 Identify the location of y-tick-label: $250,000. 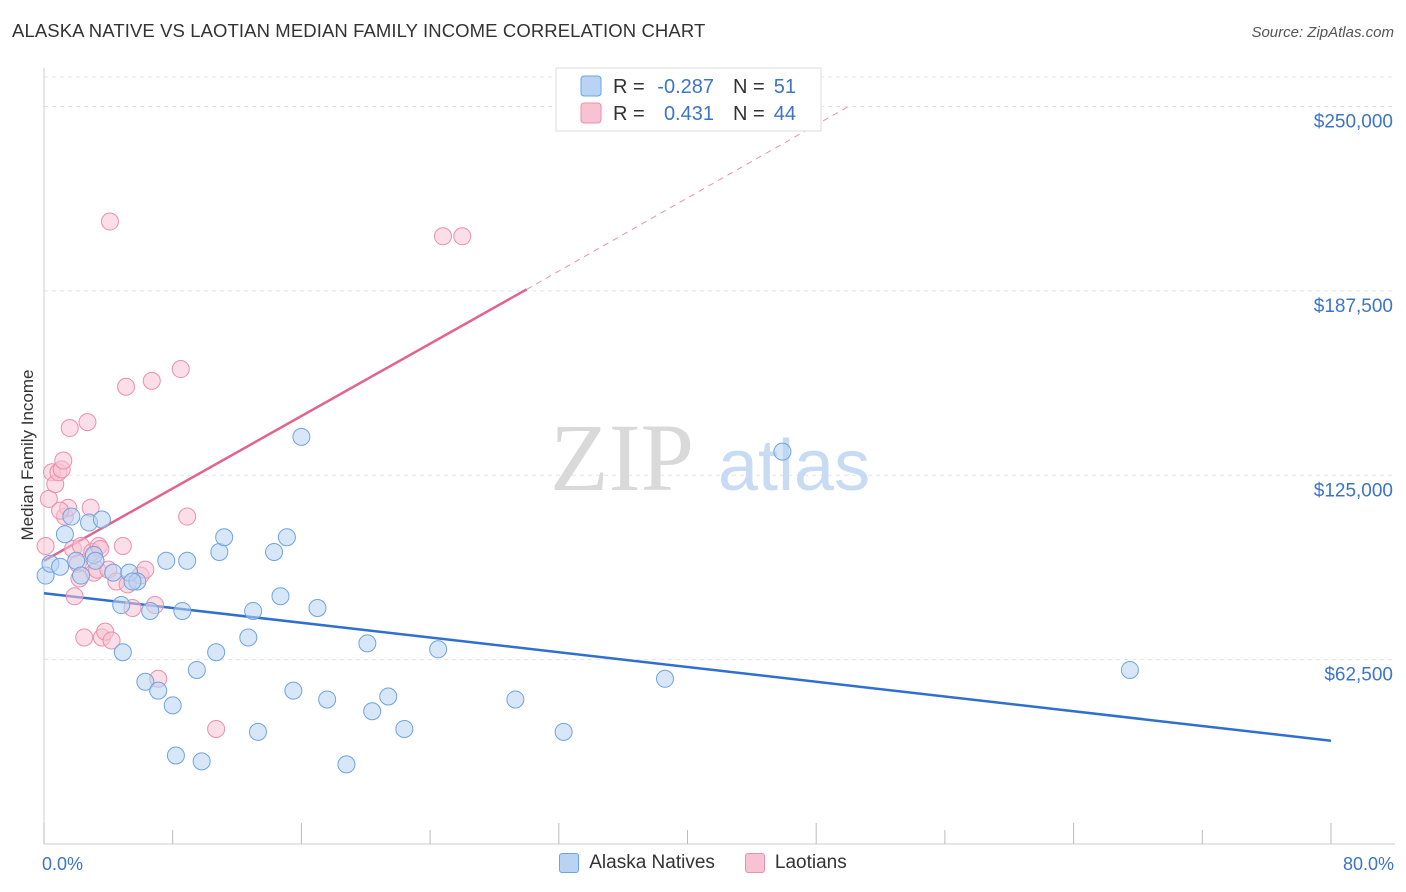
(1353, 122).